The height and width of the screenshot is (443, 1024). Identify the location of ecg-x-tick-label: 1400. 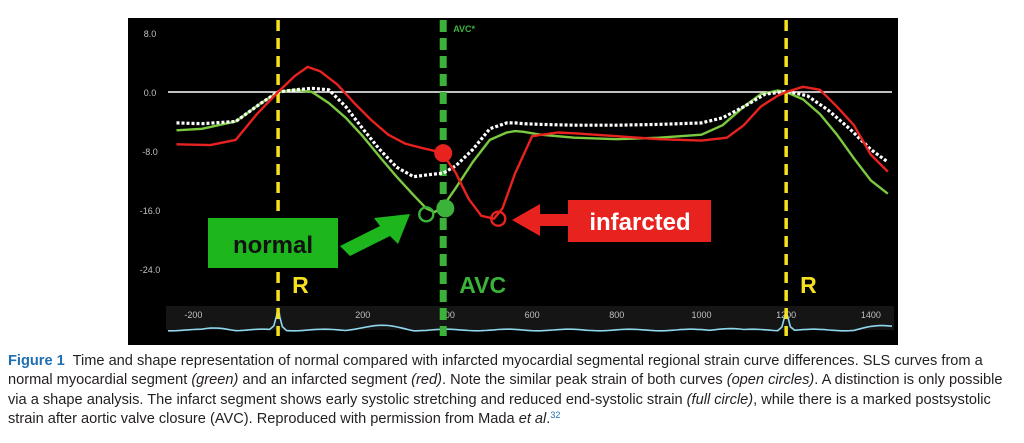
(871, 315).